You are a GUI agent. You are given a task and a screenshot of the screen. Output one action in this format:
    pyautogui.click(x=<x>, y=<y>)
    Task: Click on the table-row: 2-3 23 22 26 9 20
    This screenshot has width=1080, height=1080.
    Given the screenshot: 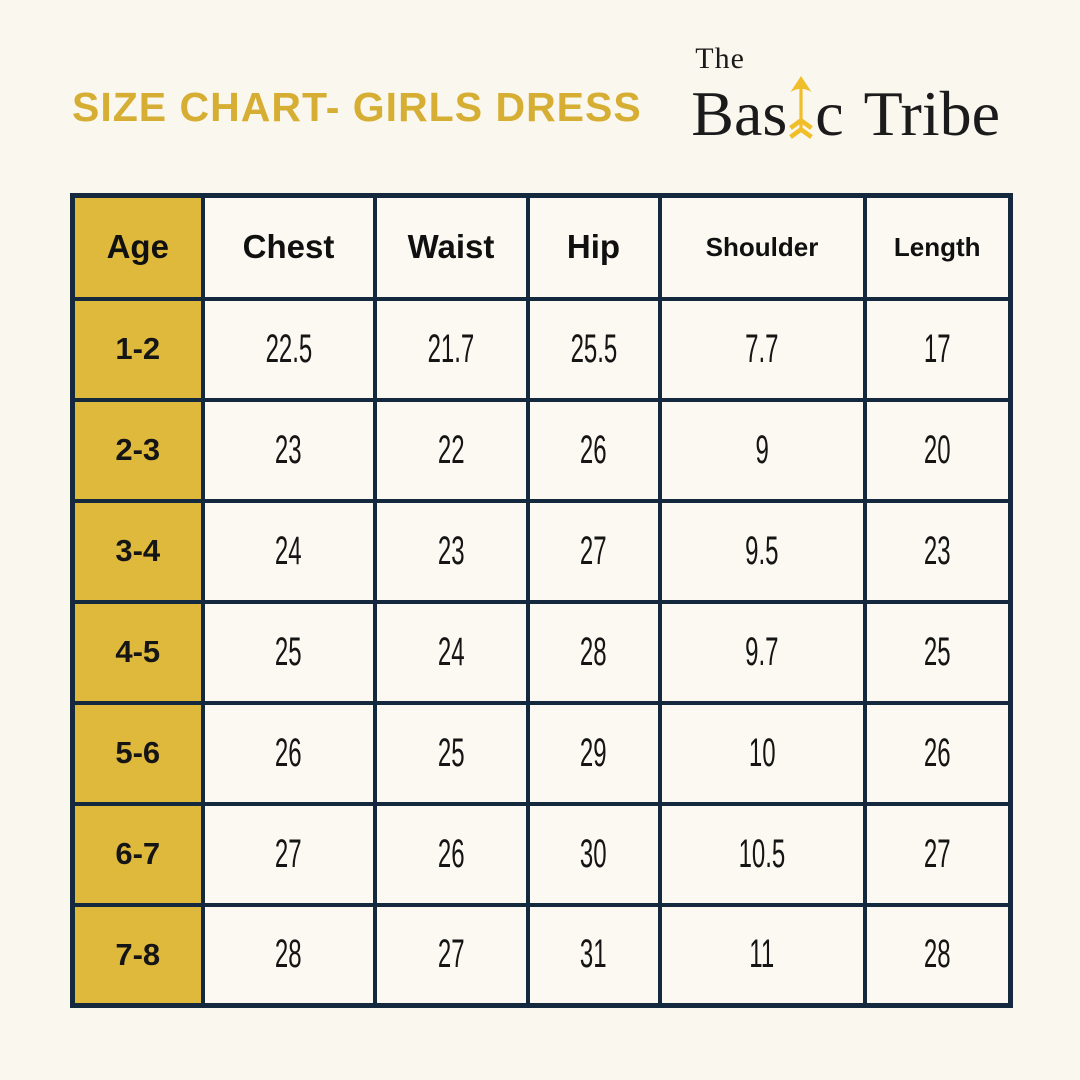 What is the action you would take?
    pyautogui.click(x=541, y=450)
    